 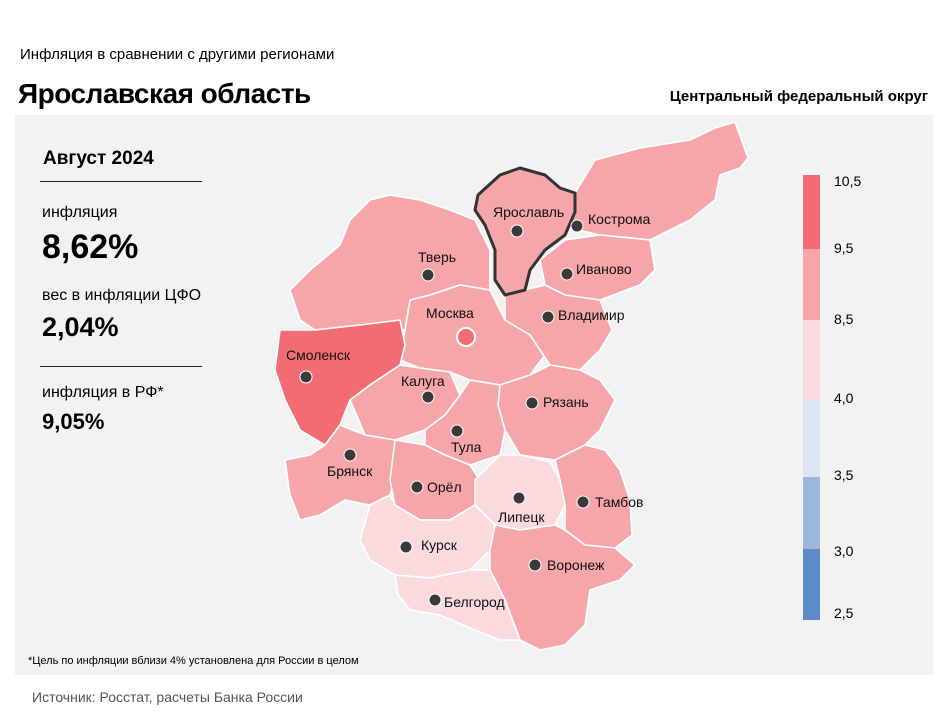 I want to click on city-label-ivanovo: Иваново, so click(x=604, y=269).